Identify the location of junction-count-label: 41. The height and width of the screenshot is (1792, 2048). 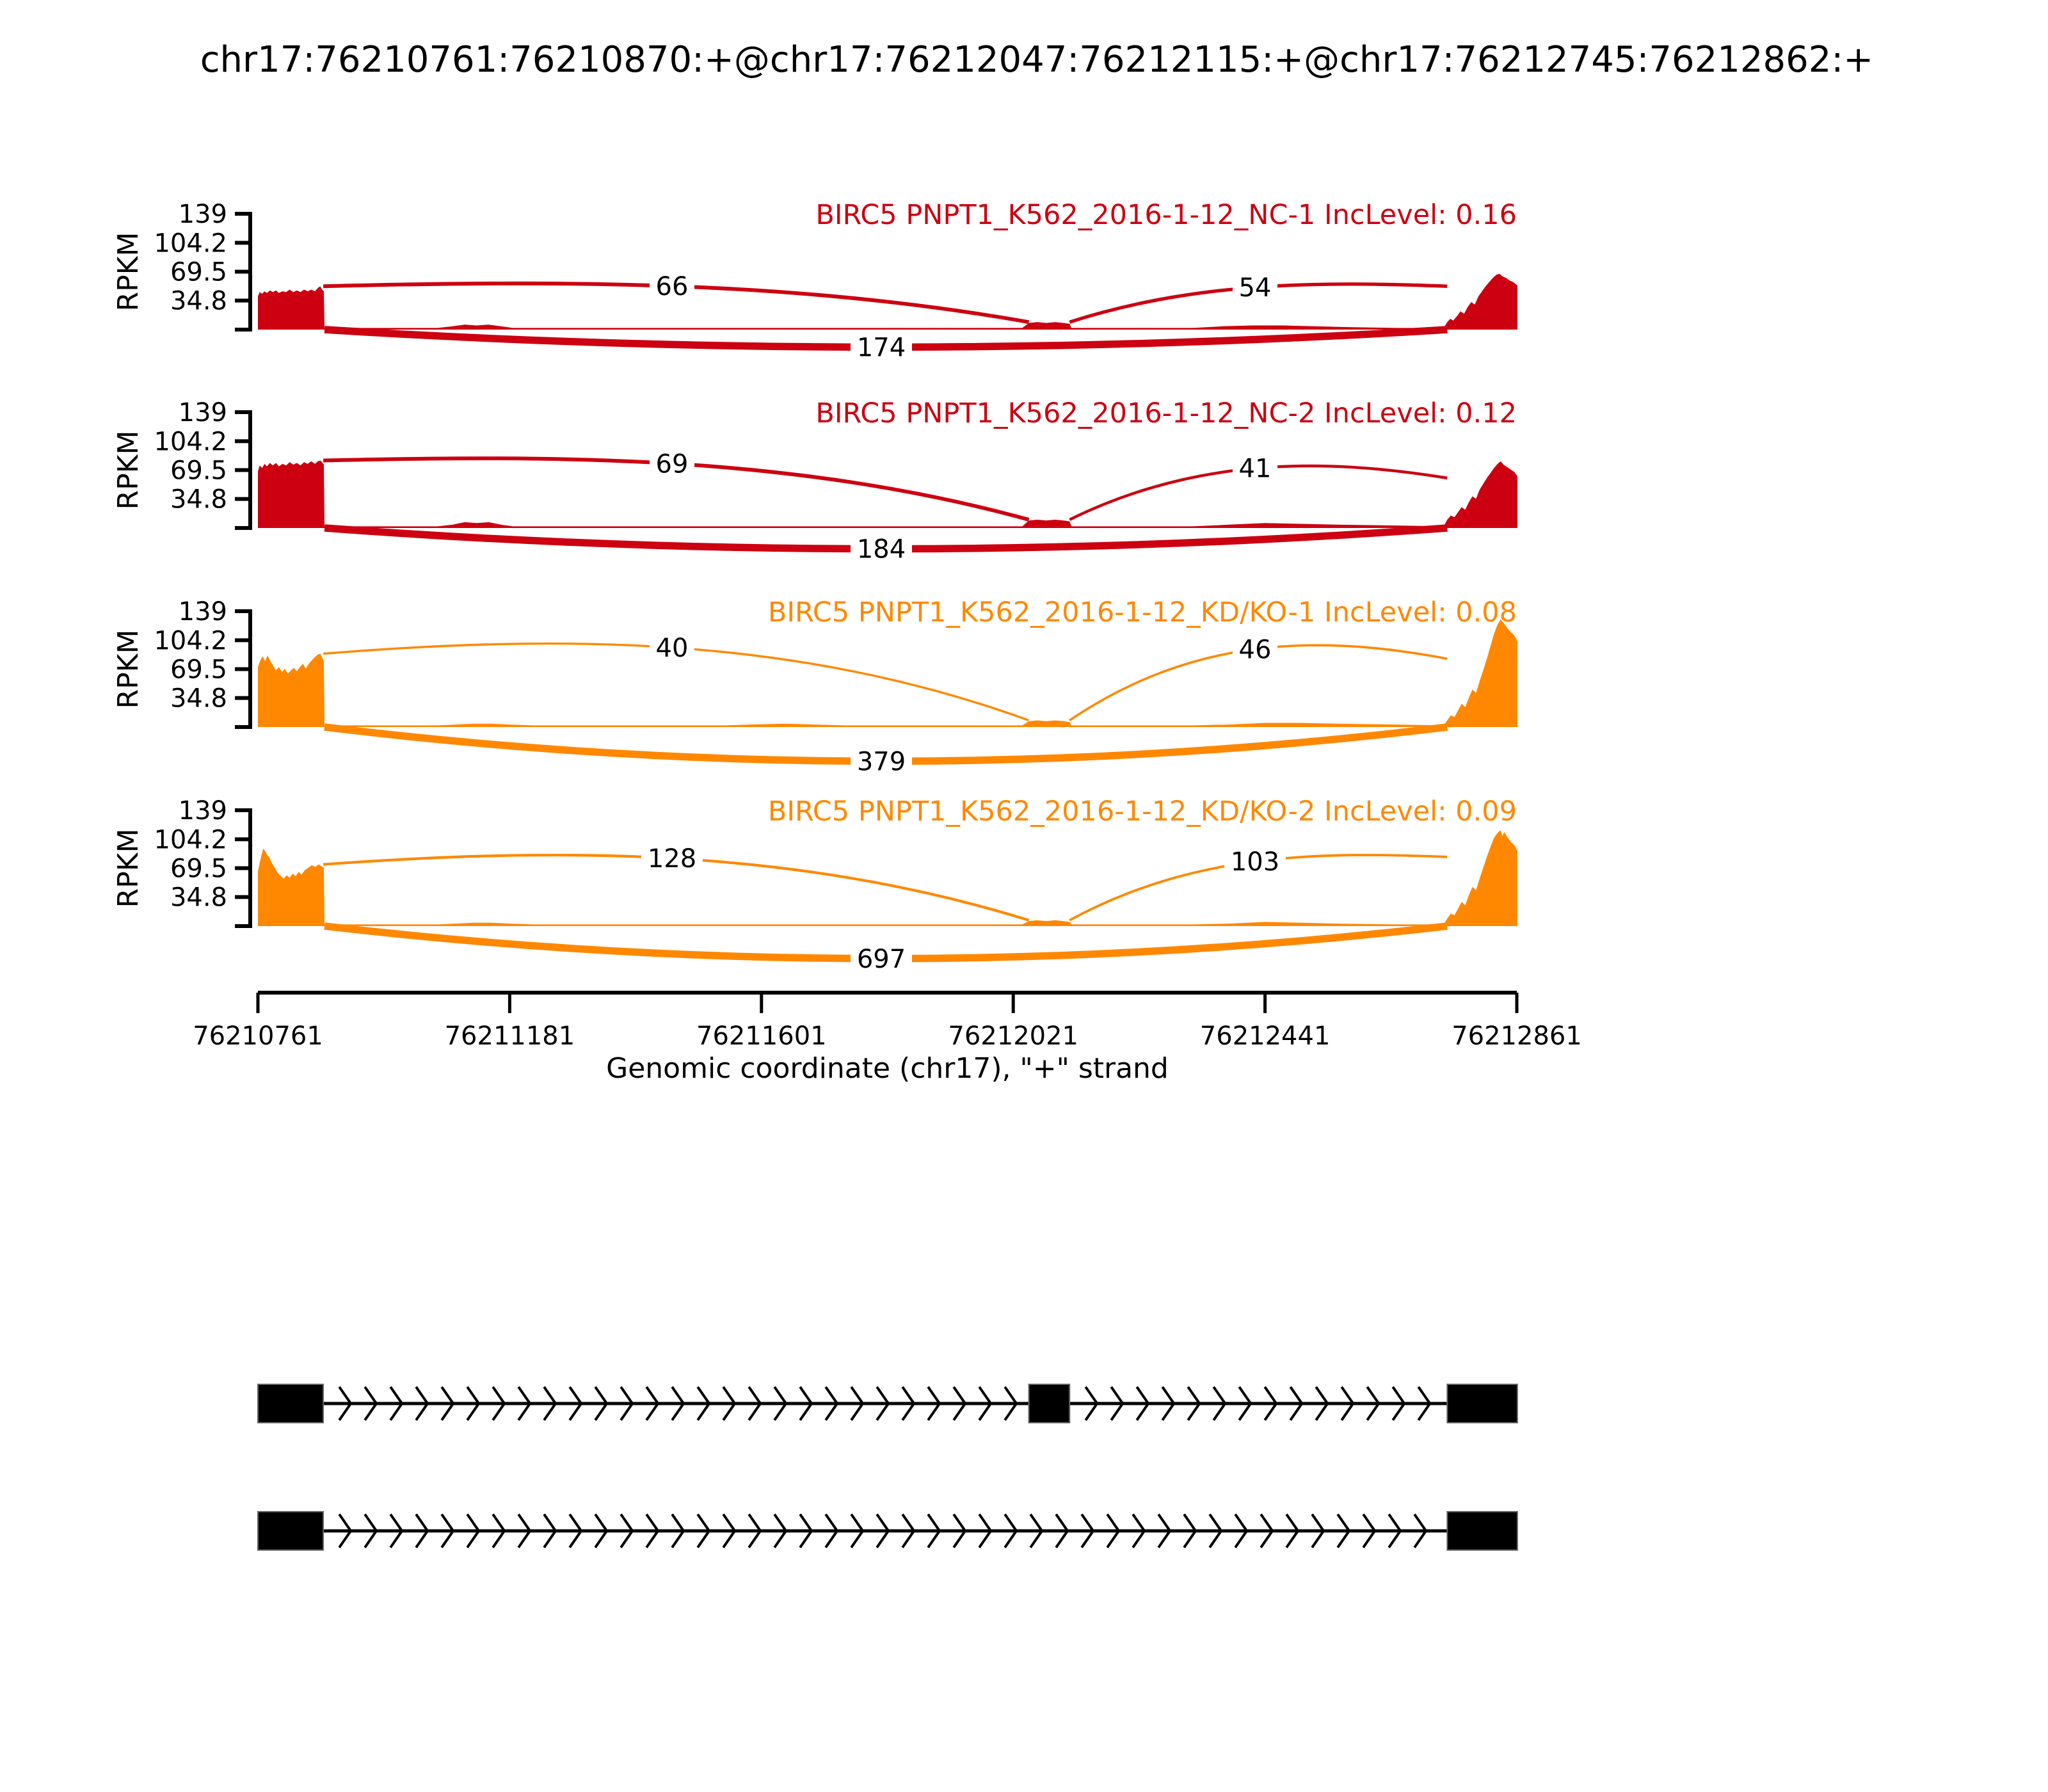
(1255, 469).